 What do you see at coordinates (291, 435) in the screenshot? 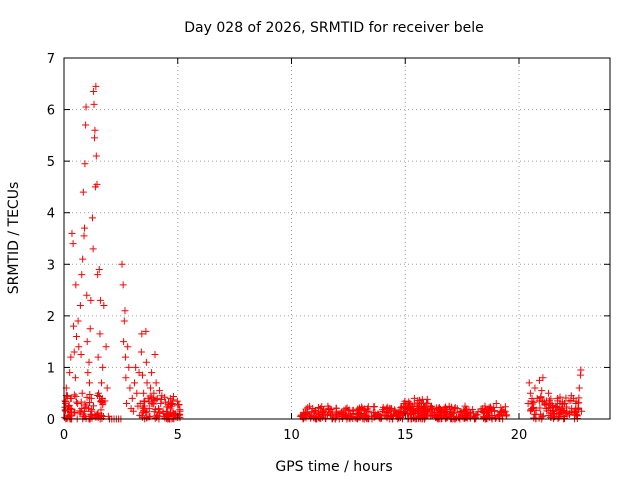
I see `x-tick-label: 10` at bounding box center [291, 435].